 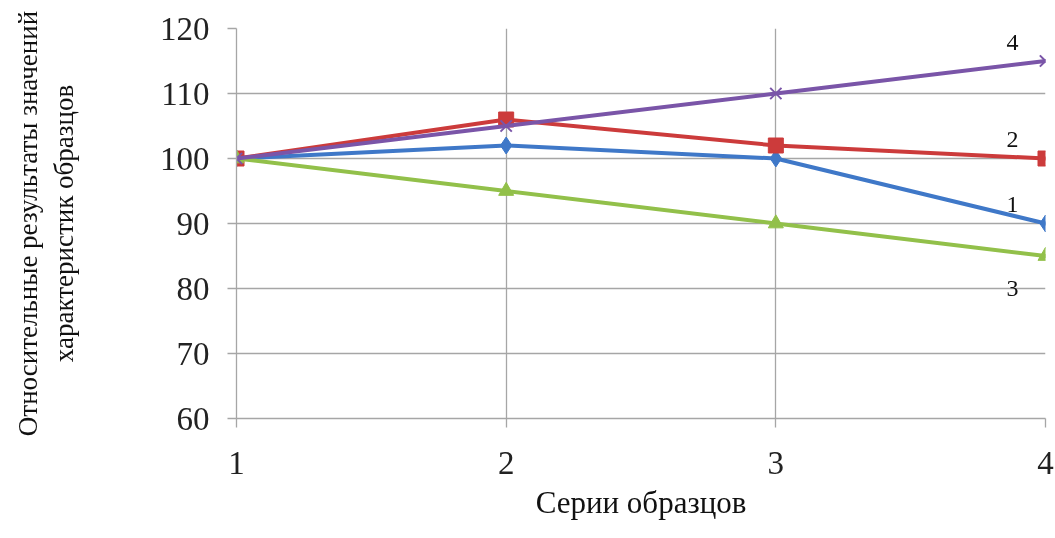 What do you see at coordinates (776, 462) in the screenshot?
I see `x-tick-label: 3` at bounding box center [776, 462].